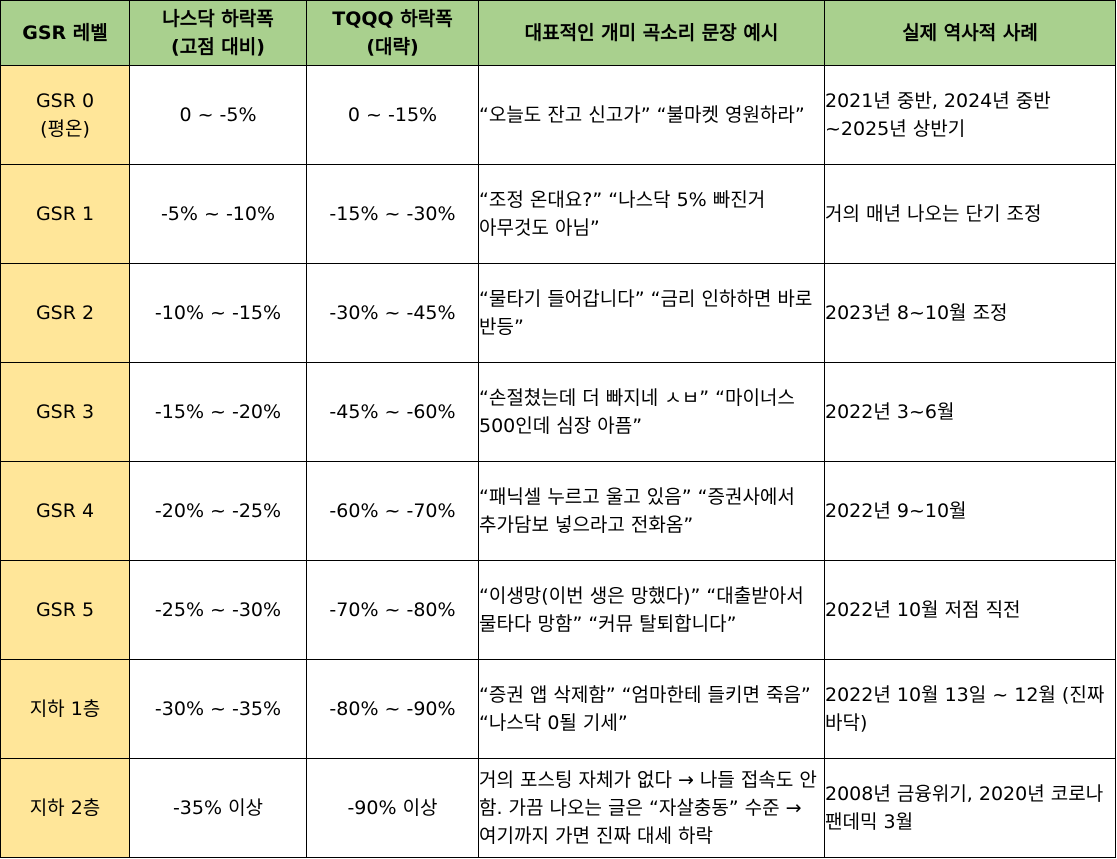 The width and height of the screenshot is (1117, 859). Describe the element at coordinates (218, 214) in the screenshot. I see `nasdaq-cell: -5% ~ -10%` at that location.